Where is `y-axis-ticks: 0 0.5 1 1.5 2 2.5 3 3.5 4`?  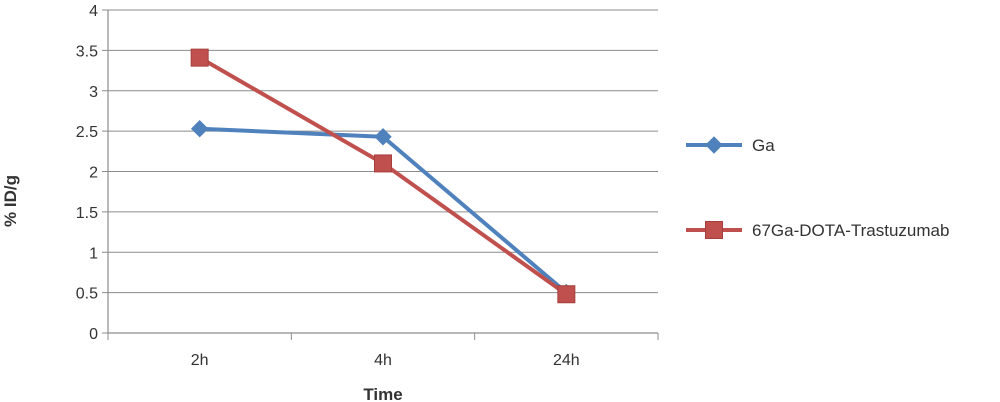
y-axis-ticks: 0 0.5 1 1.5 2 2.5 3 3.5 4 is located at coordinates (92, 173).